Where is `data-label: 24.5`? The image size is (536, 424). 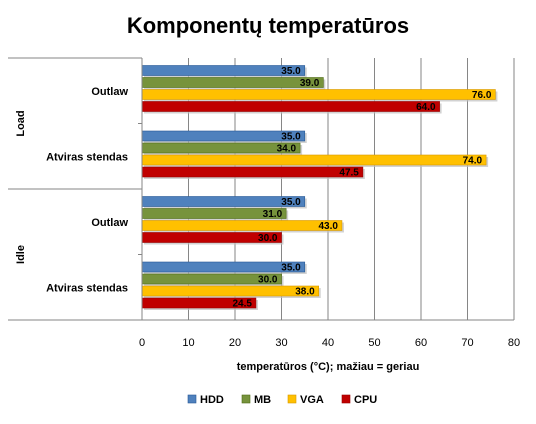 data-label: 24.5 is located at coordinates (242, 304).